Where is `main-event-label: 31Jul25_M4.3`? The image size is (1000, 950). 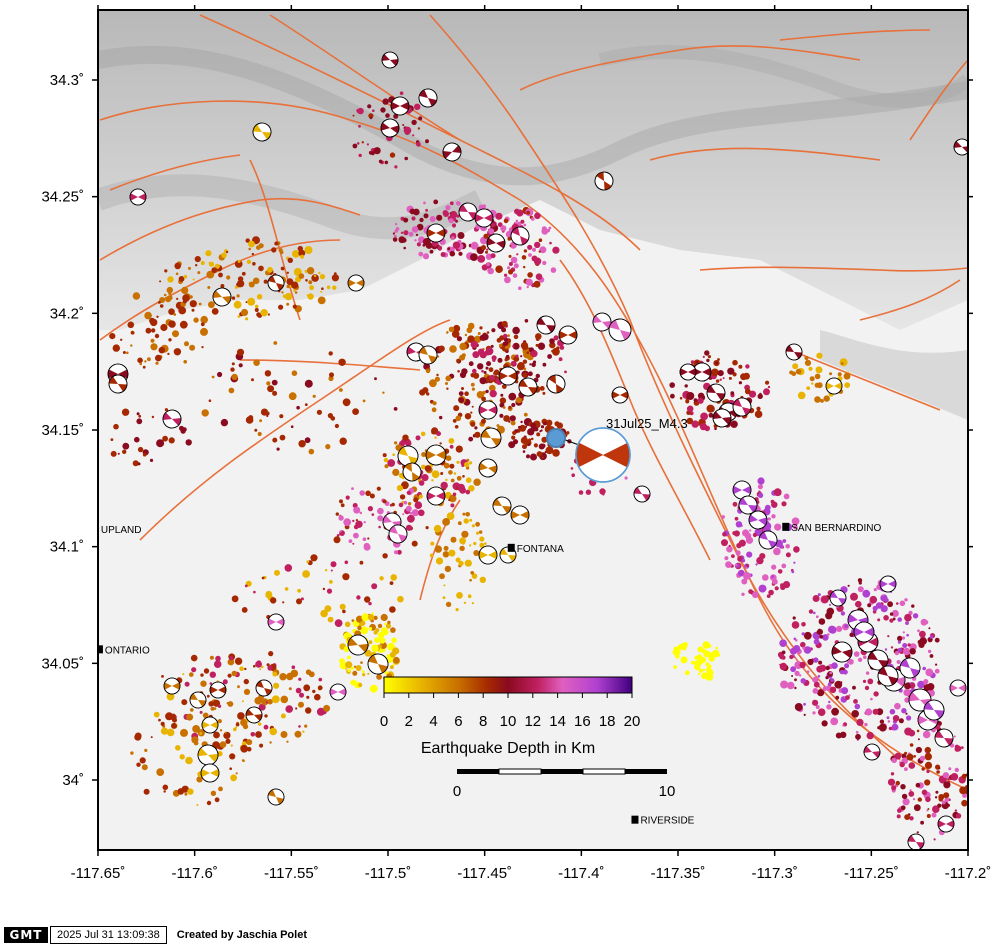 main-event-label: 31Jul25_M4.3 is located at coordinates (647, 423).